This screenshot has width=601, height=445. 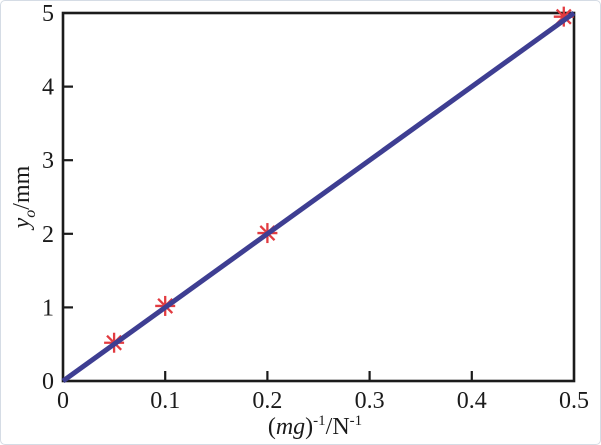 I want to click on y-tick-label: 5, so click(x=48, y=14).